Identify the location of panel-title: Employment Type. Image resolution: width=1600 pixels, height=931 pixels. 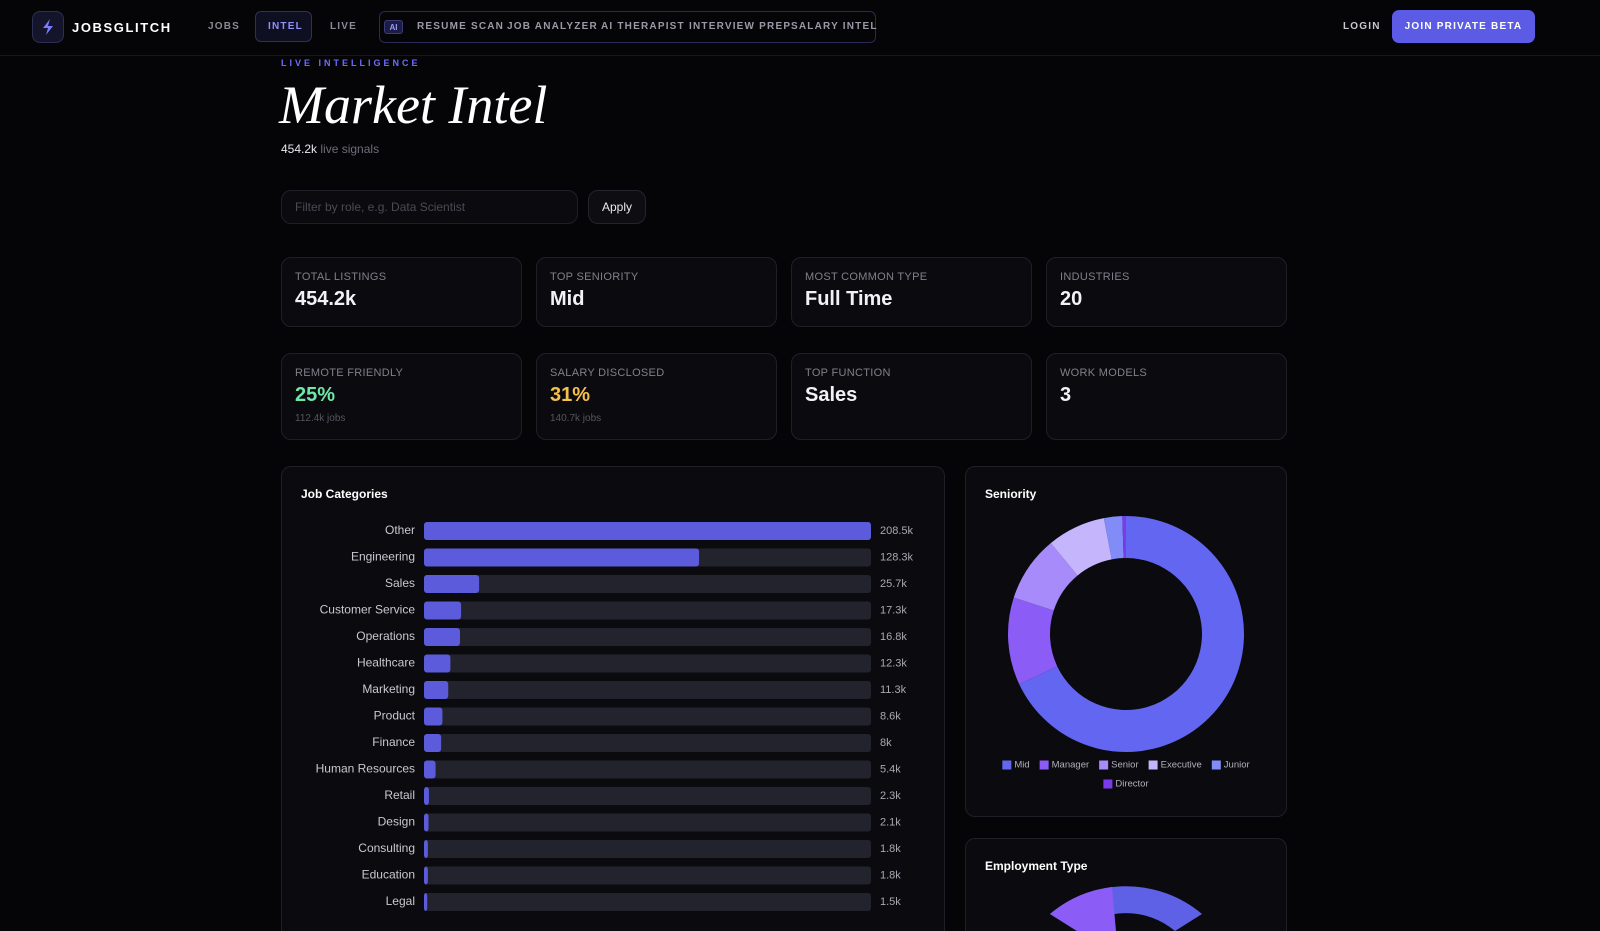
(1036, 866).